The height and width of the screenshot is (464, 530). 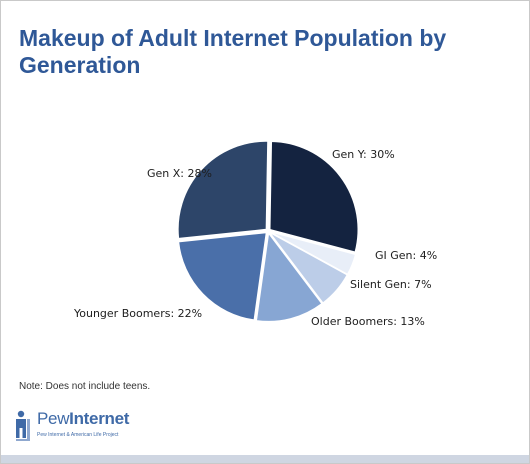 I want to click on slice-label-gi-gen: GI Gen: 4%, so click(x=406, y=255).